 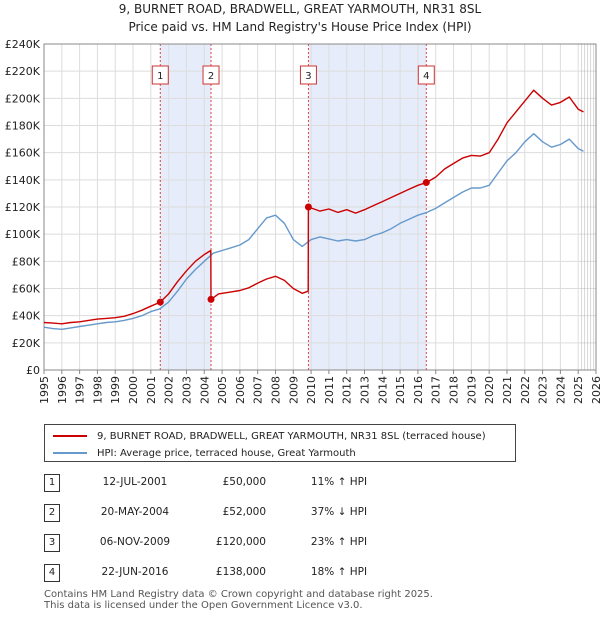 I want to click on sale-number-label: 4, so click(x=426, y=76).